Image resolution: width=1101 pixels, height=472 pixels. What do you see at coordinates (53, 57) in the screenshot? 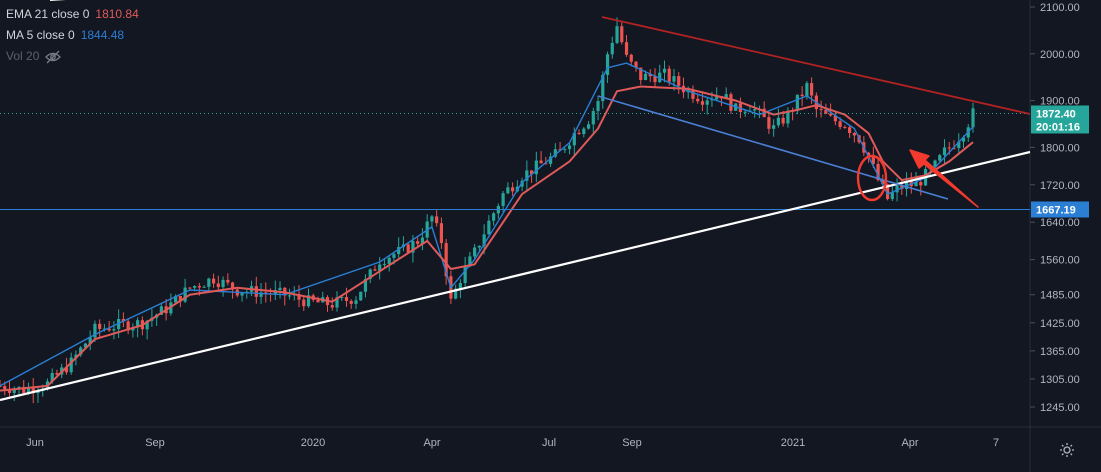
I see `eye-crossed-icon` at bounding box center [53, 57].